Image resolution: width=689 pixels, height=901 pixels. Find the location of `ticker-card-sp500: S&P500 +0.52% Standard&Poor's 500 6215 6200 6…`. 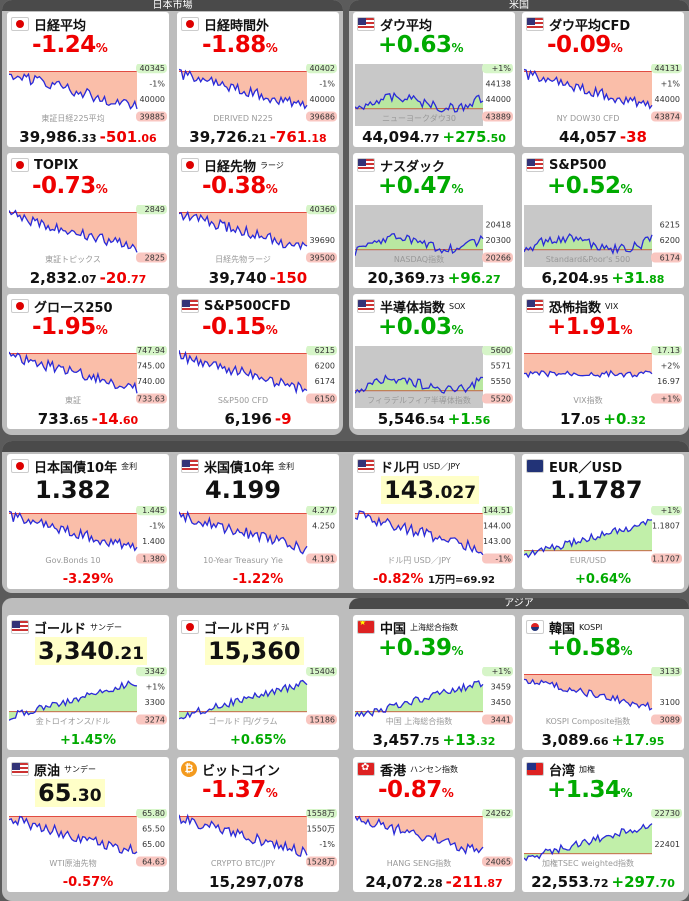

ticker-card-sp500: S&P500 +0.52% Standard&Poor's 500 6215 6200 6… is located at coordinates (603, 220).